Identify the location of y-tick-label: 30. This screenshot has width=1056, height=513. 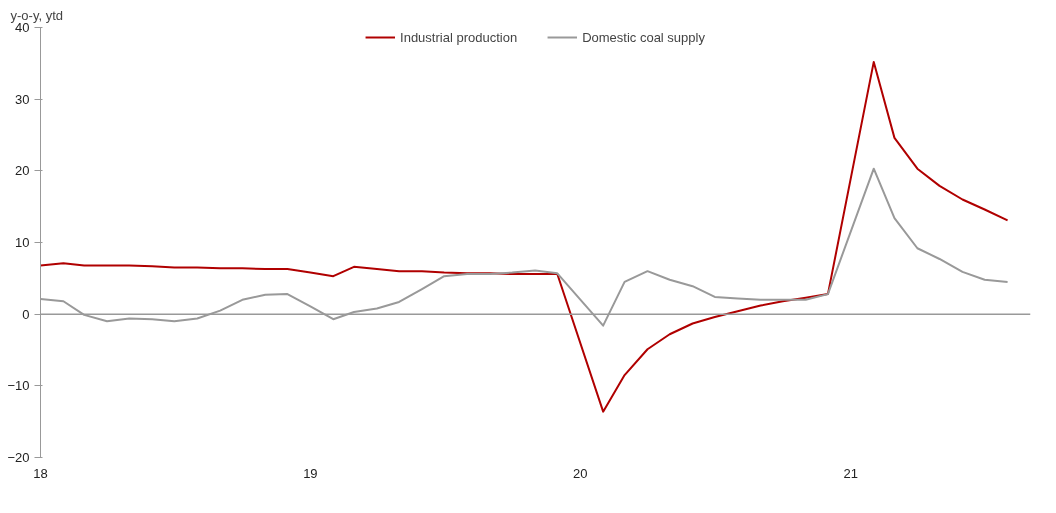
(22, 99).